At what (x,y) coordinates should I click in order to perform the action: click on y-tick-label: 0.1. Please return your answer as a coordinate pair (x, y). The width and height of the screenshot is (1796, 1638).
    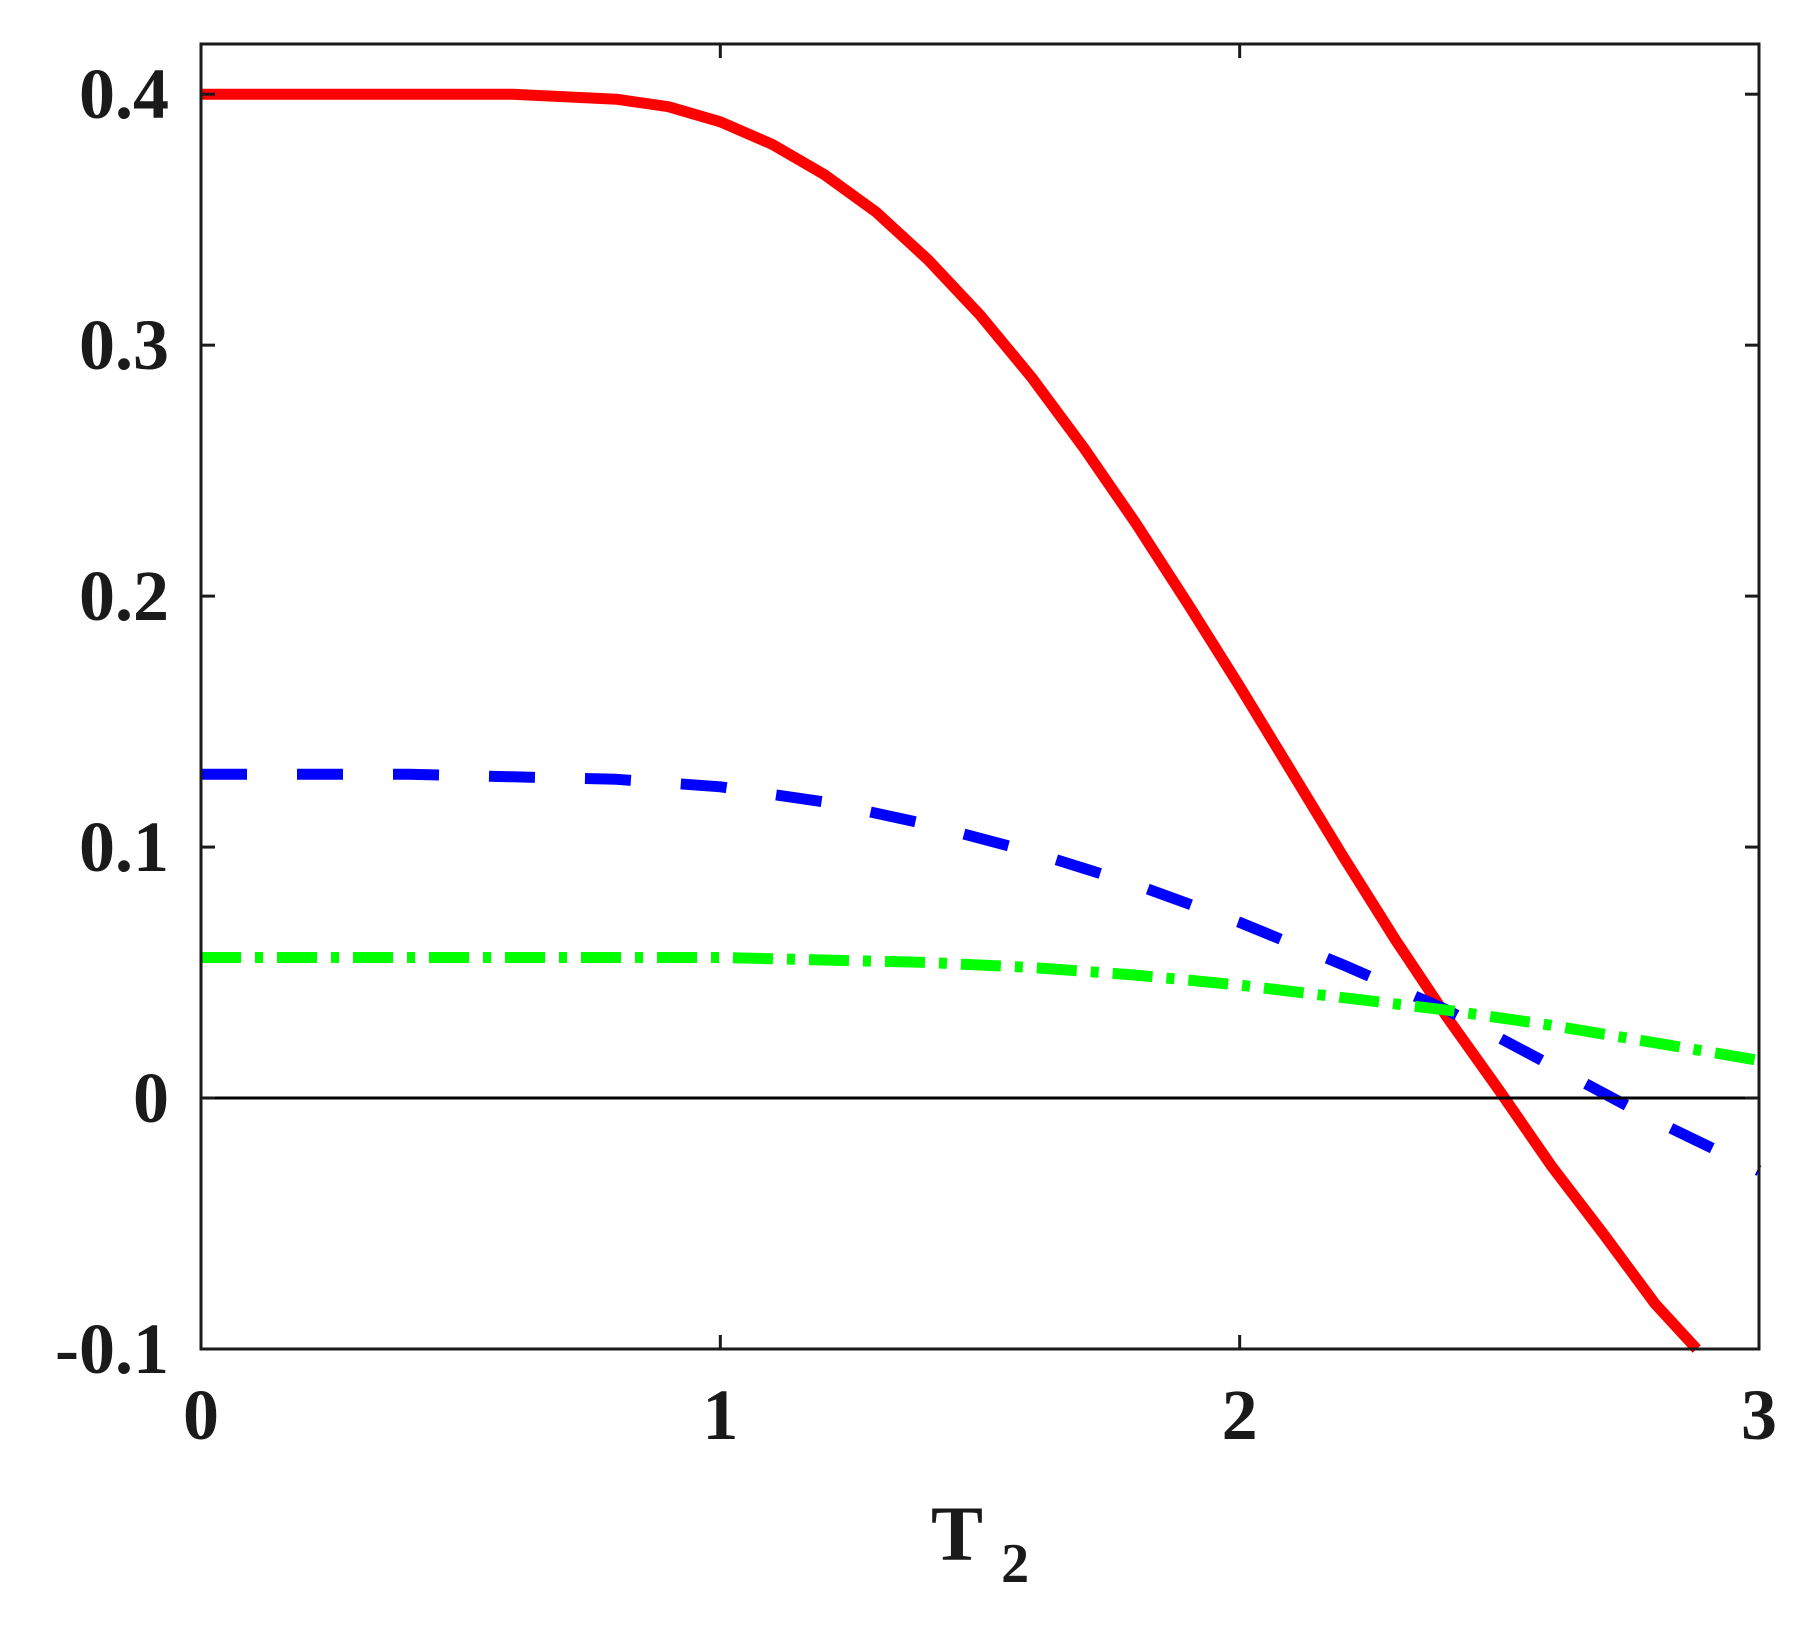
    Looking at the image, I should click on (124, 847).